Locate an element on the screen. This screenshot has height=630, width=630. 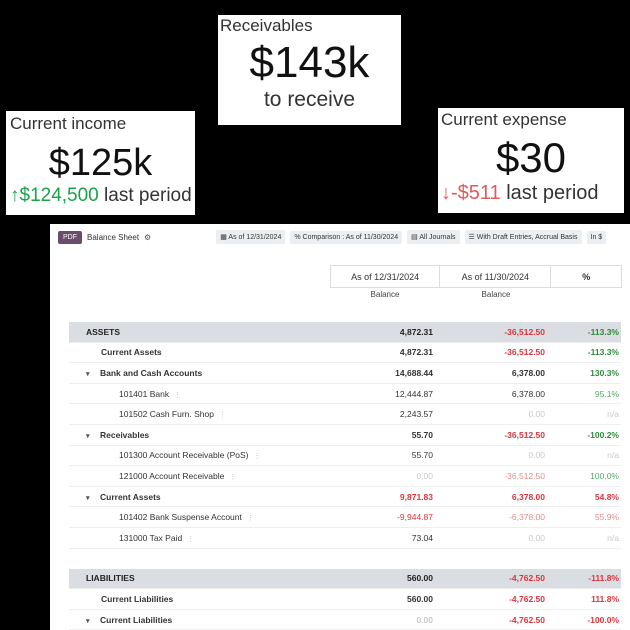
kpi-comparison: ↑$124,500 last period is located at coordinates (101, 196).